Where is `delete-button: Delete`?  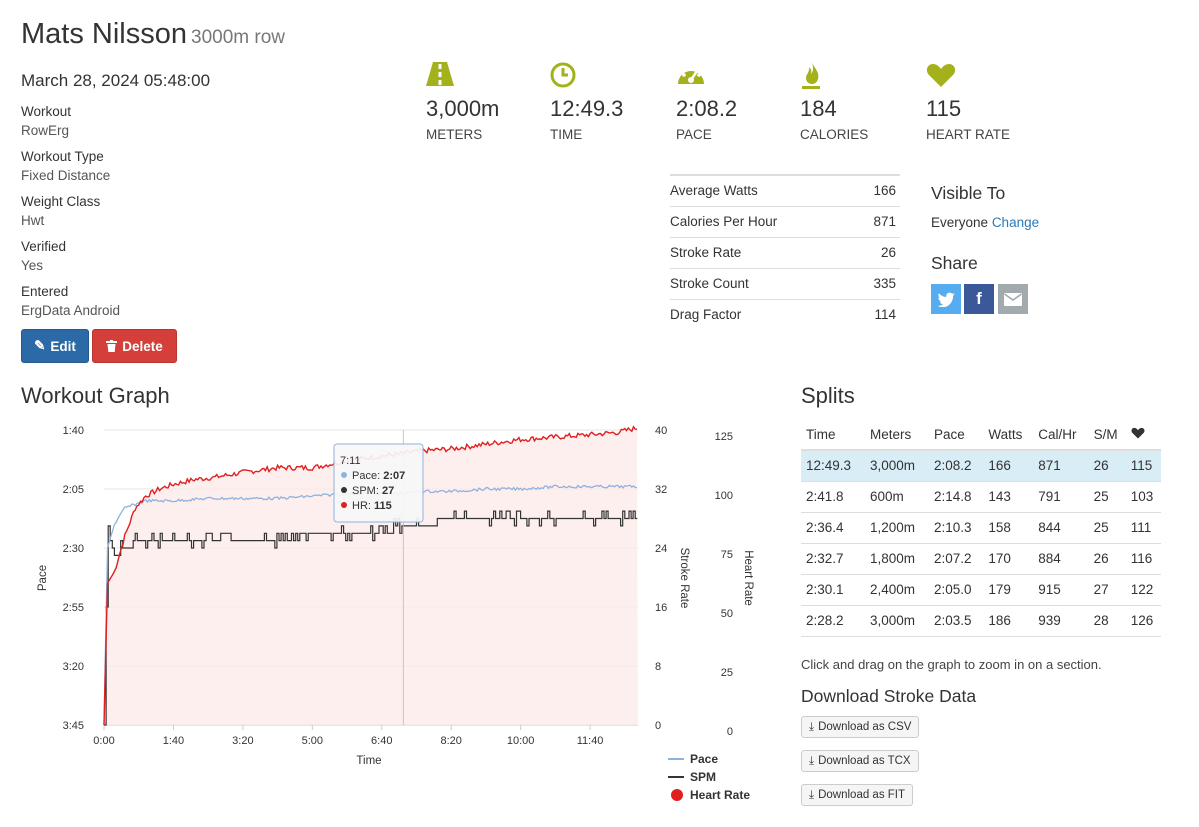
delete-button: Delete is located at coordinates (134, 346).